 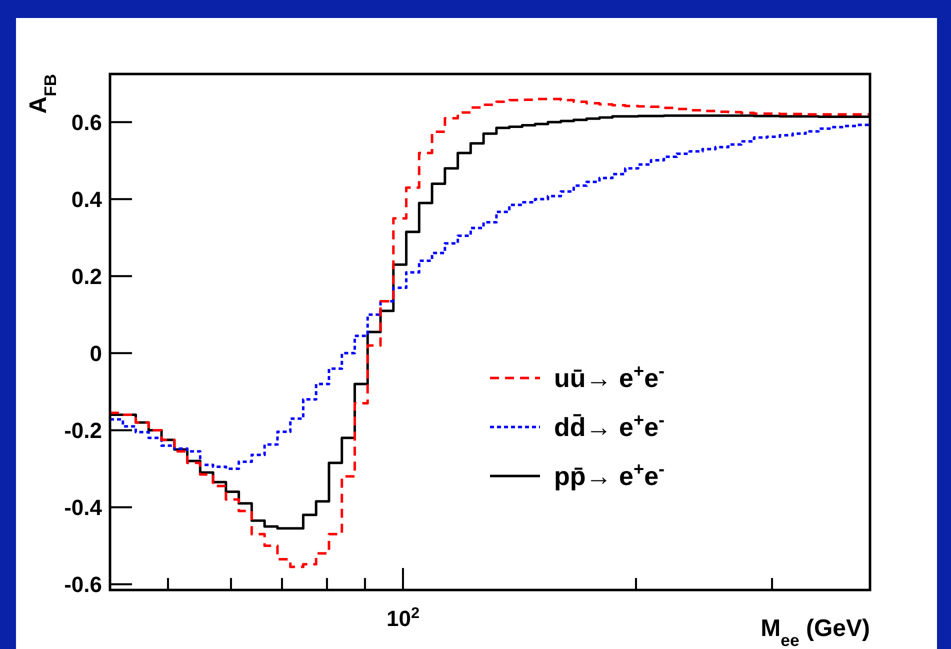 I want to click on legend-label: pp̄→ e$^{+}$e$^{-}$, so click(x=609, y=475).